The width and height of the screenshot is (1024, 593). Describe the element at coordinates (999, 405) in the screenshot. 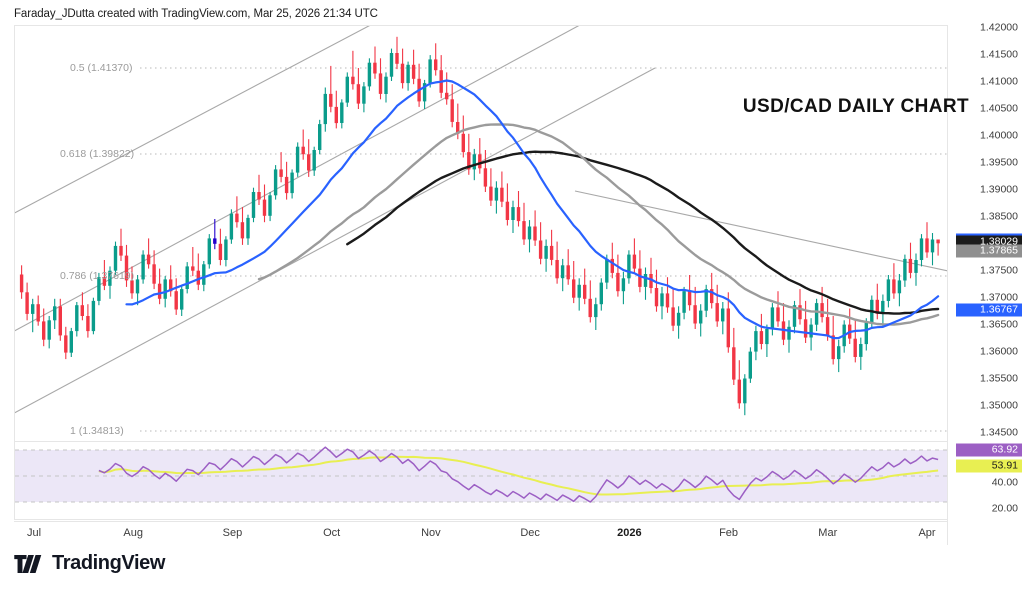

I see `price-axis-tick: 1.35000` at that location.